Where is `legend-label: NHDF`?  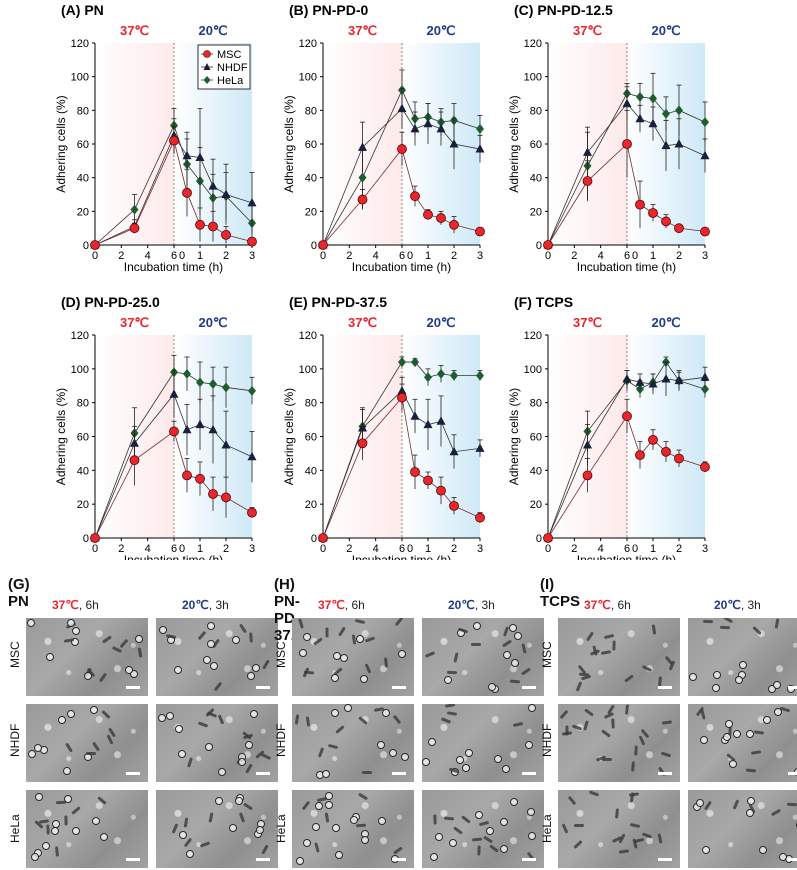
legend-label: NHDF is located at coordinates (232, 68).